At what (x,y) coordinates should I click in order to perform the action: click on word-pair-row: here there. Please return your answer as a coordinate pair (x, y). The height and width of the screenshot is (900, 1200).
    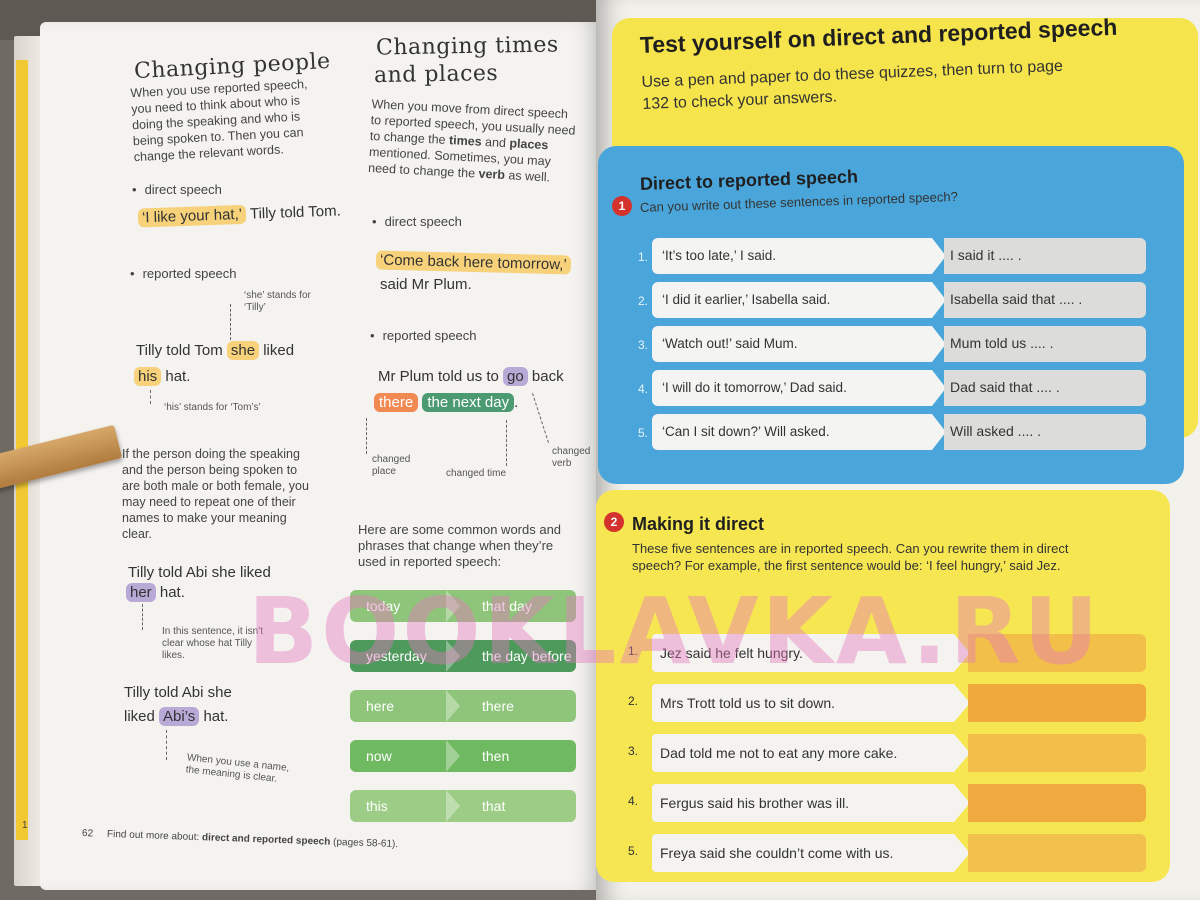
    Looking at the image, I should click on (463, 706).